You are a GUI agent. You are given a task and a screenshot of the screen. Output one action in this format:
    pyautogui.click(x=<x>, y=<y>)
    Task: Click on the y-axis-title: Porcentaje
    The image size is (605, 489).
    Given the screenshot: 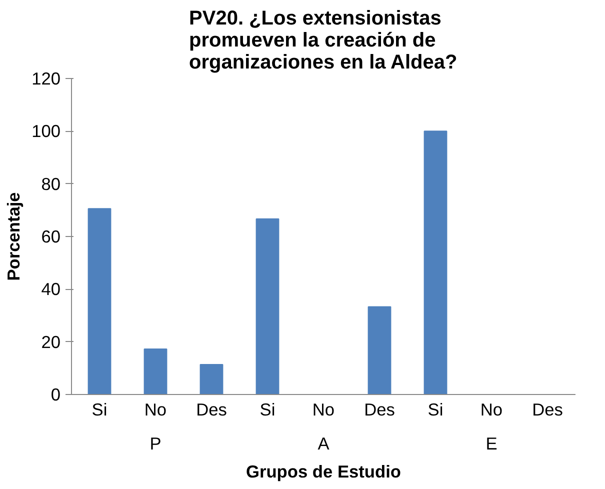 What is the action you would take?
    pyautogui.click(x=14, y=236)
    